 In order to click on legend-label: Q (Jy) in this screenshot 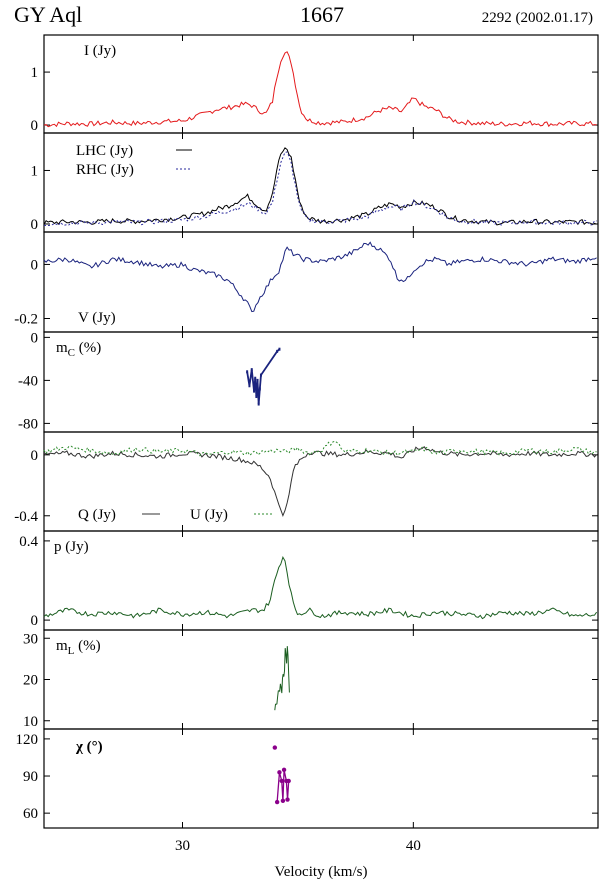, I will do `click(97, 515)`.